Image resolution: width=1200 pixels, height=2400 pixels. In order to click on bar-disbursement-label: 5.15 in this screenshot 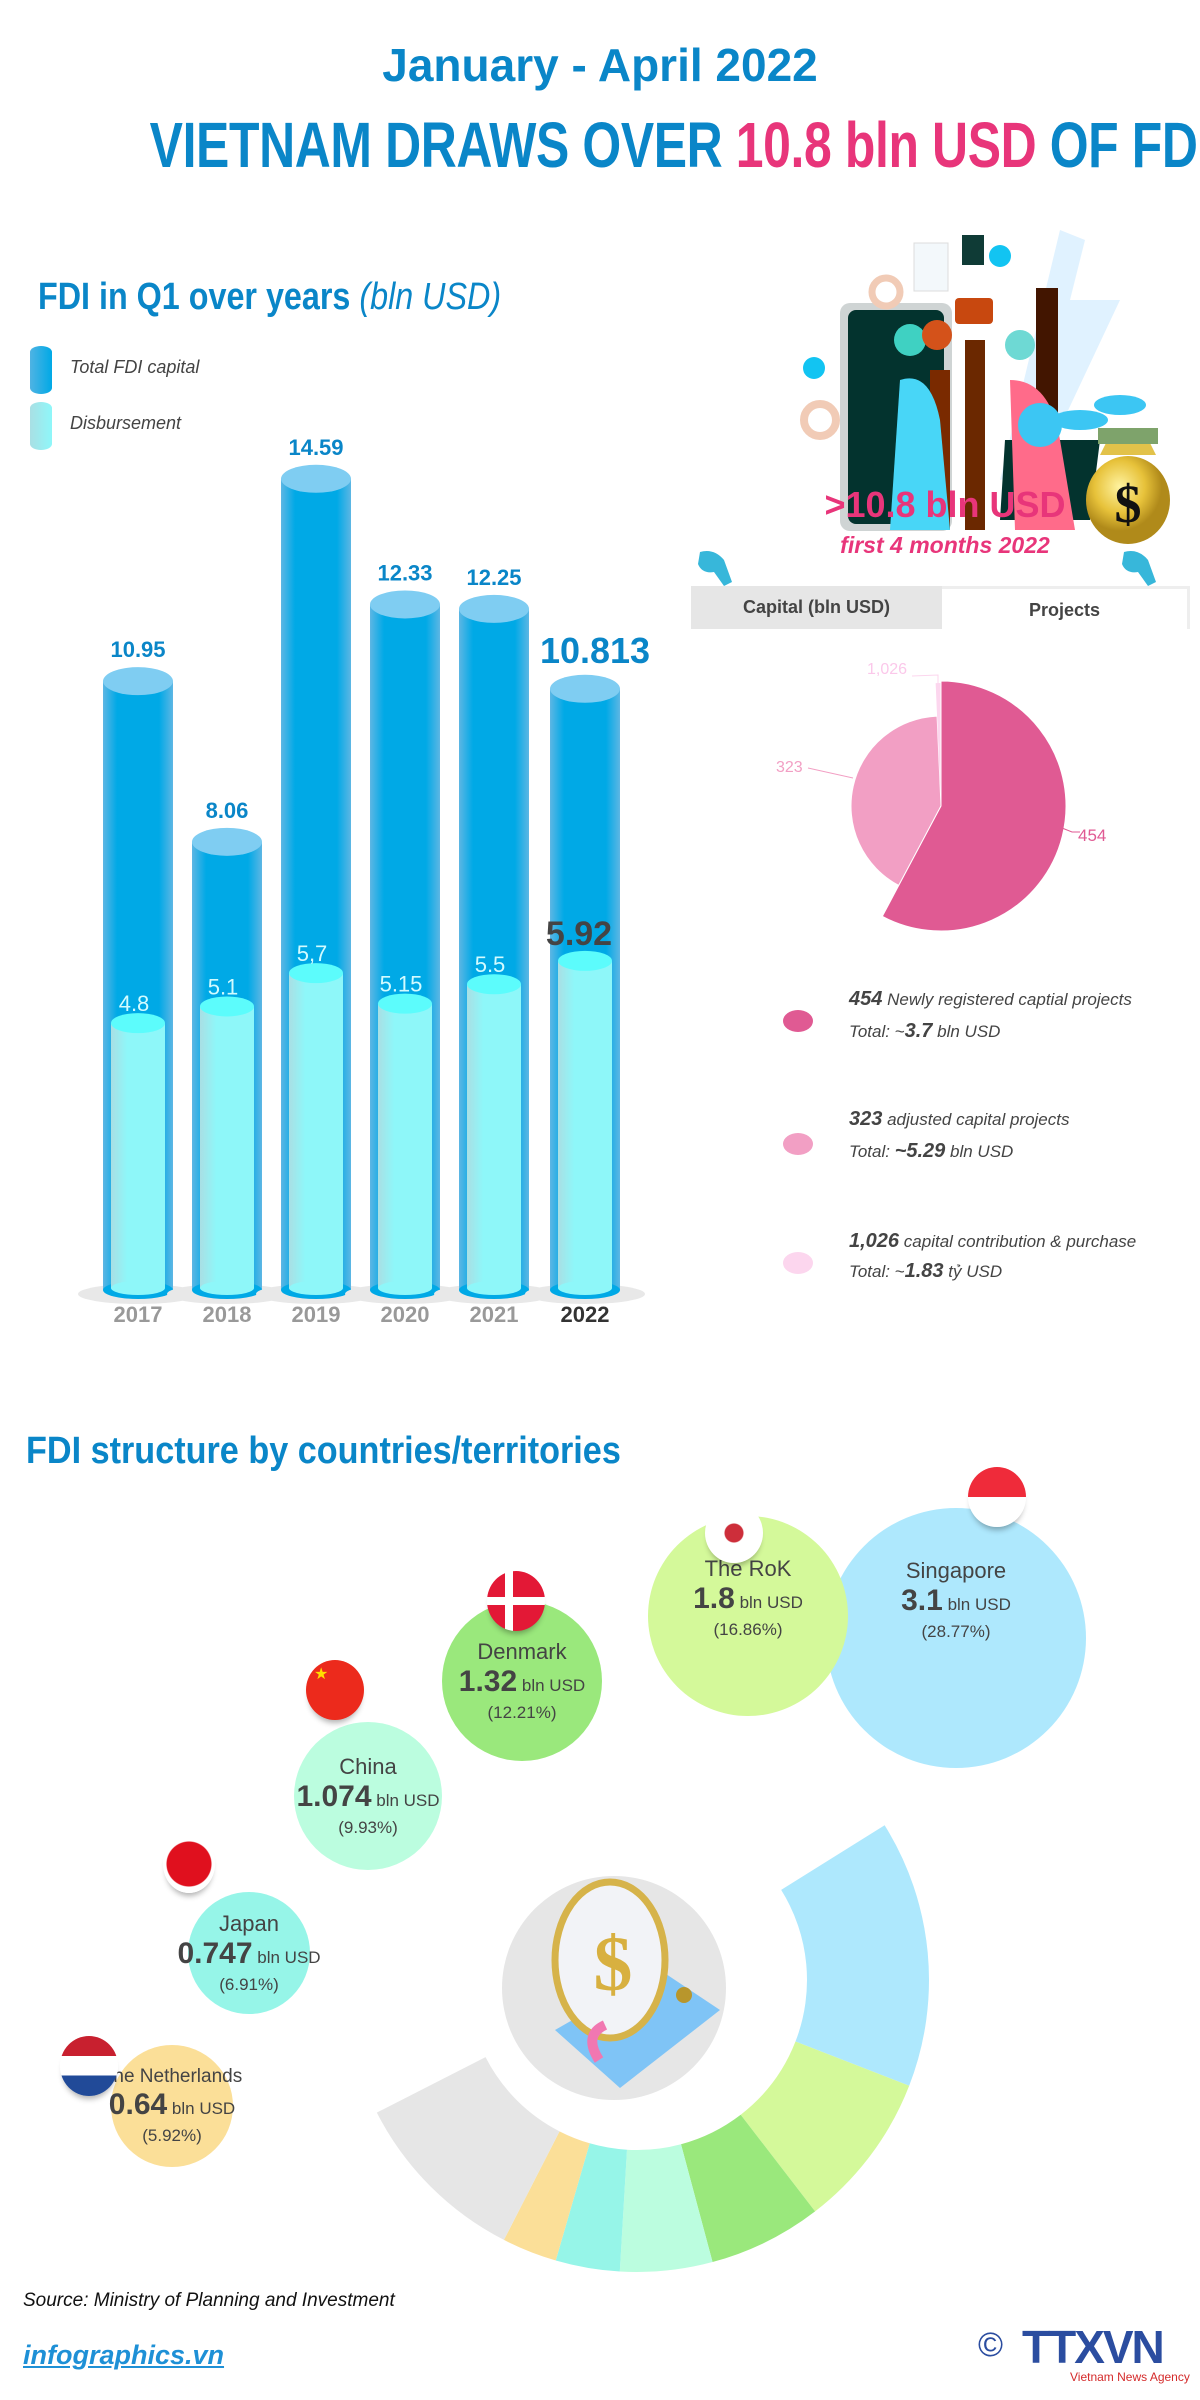, I will do `click(401, 984)`.